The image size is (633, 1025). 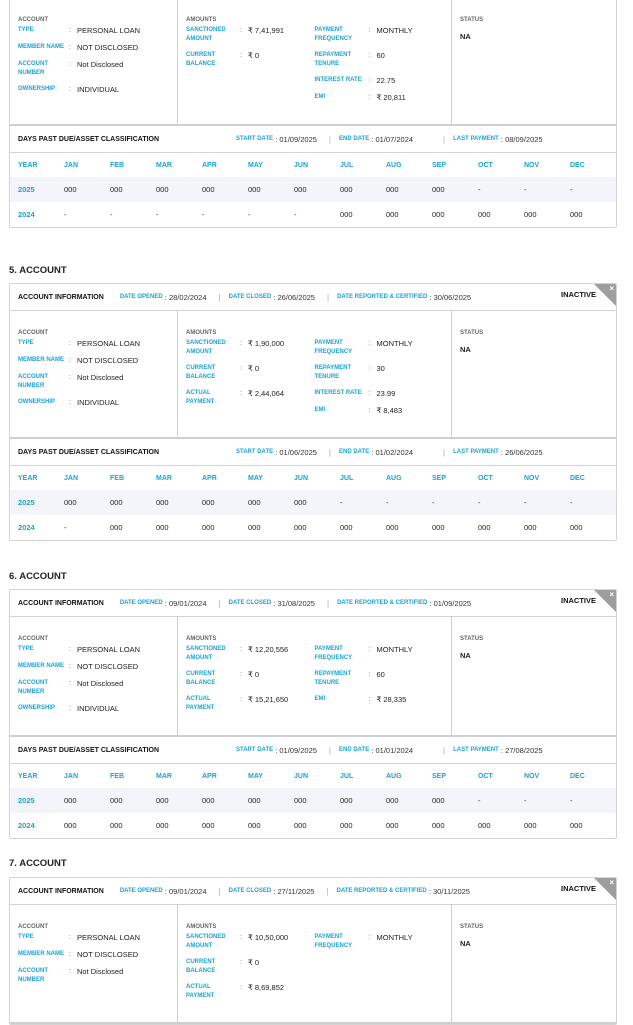 What do you see at coordinates (394, 478) in the screenshot?
I see `month-header: AUG` at bounding box center [394, 478].